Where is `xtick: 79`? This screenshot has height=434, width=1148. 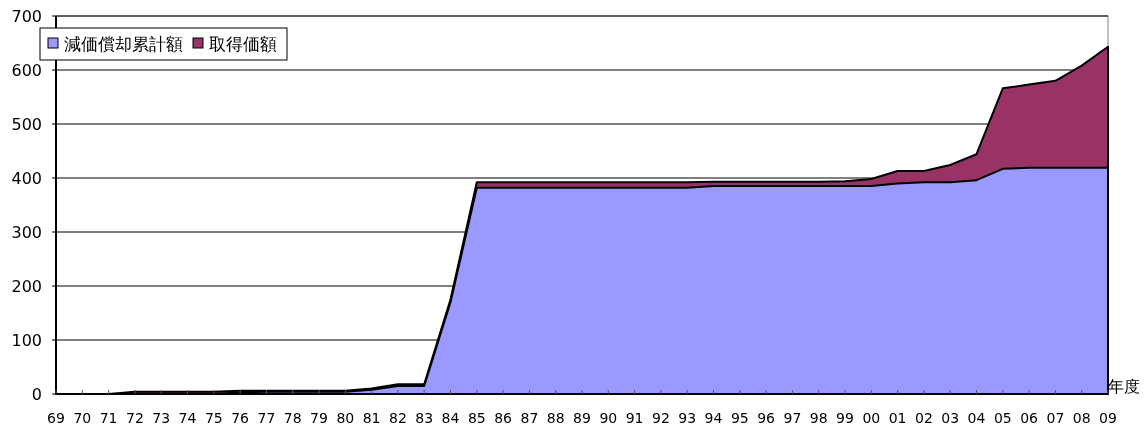 xtick: 79 is located at coordinates (319, 418).